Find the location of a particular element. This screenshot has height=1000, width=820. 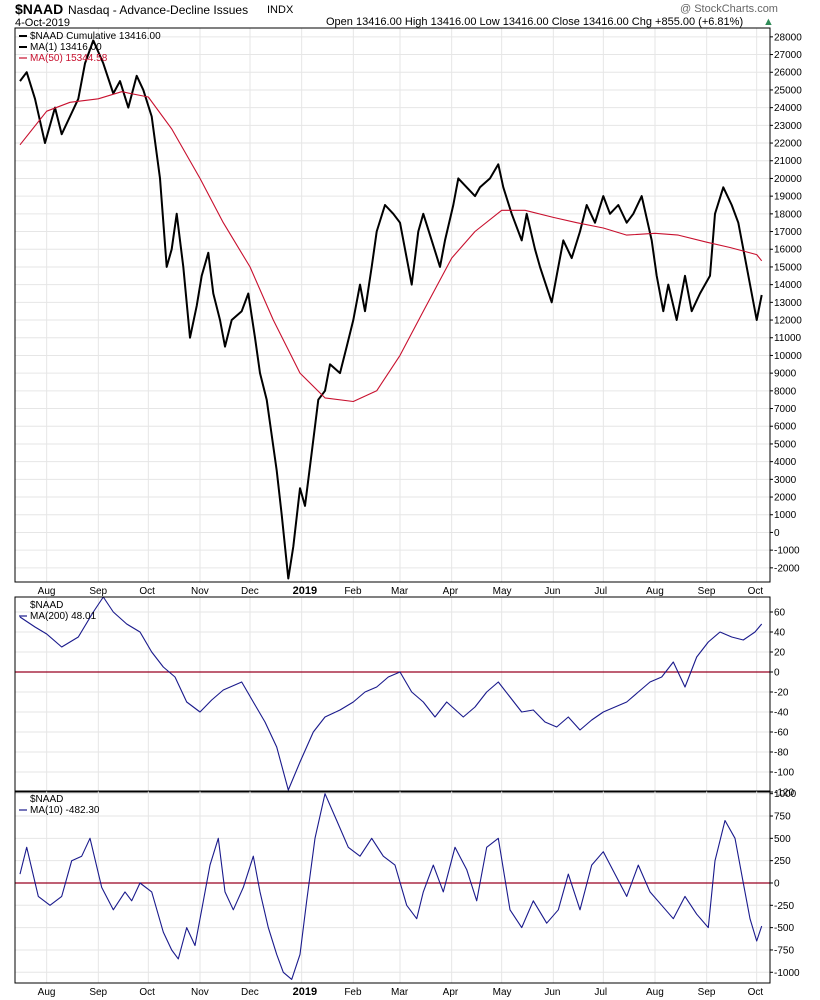

y-tick-label: 20 is located at coordinates (780, 653).